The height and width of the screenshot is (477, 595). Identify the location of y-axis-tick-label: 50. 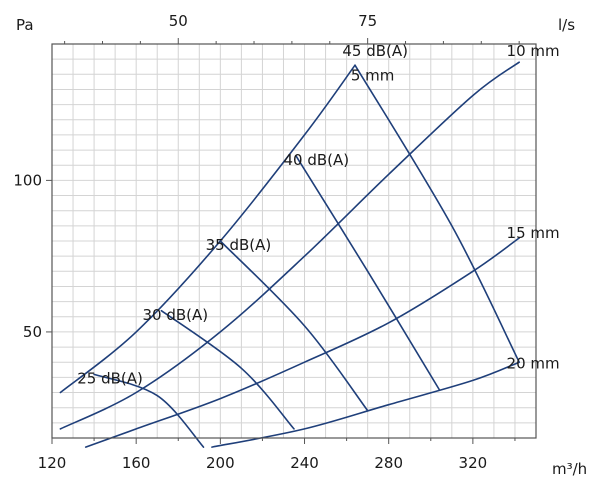
(32, 332).